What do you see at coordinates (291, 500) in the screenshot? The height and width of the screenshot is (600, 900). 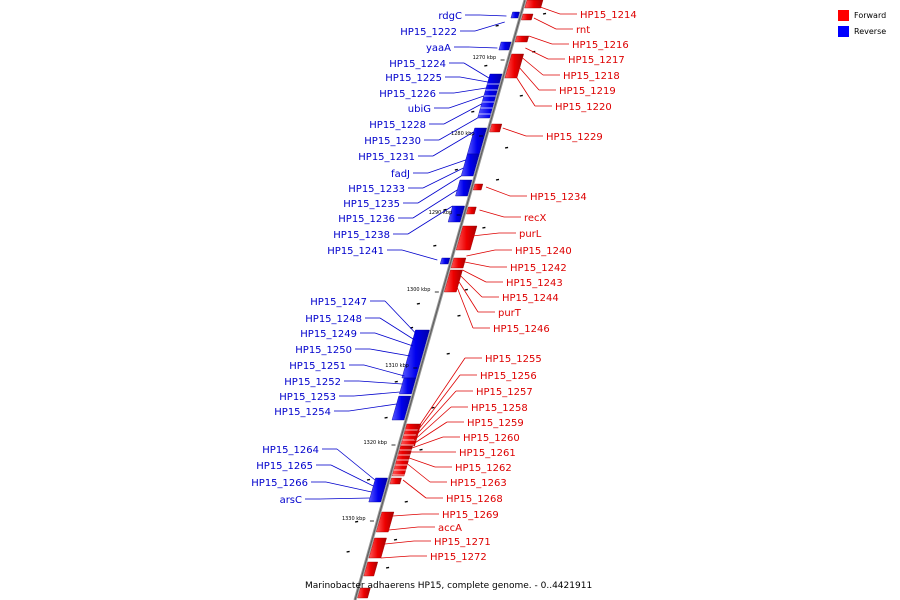 I see `reverse-gene-label-arsc: arsC` at bounding box center [291, 500].